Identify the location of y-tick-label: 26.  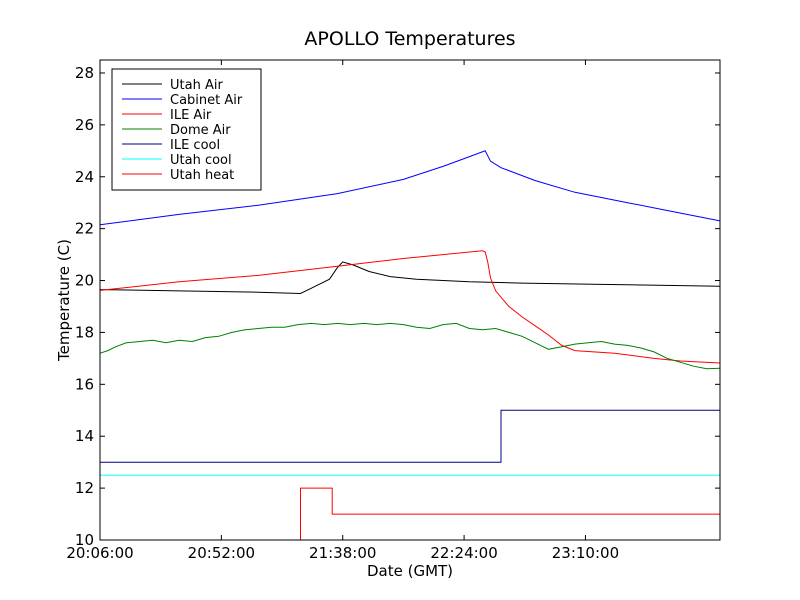
(84, 125).